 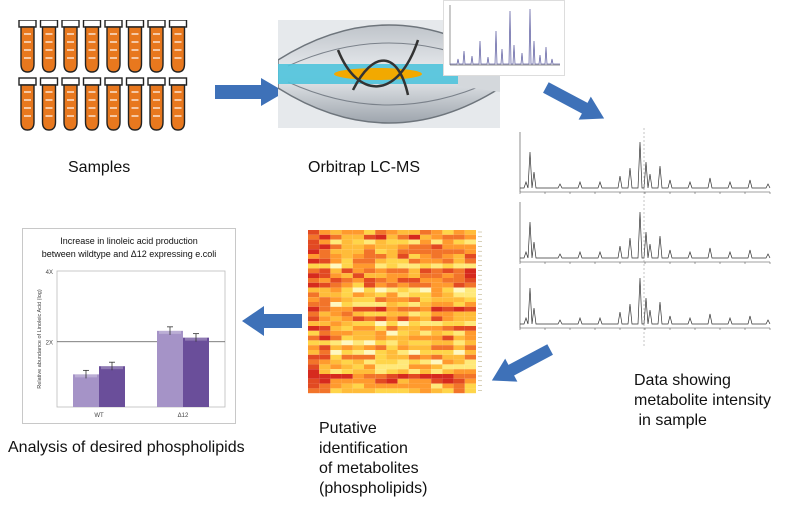 I want to click on intensity-line-2: metabolite intensity, so click(x=702, y=400).